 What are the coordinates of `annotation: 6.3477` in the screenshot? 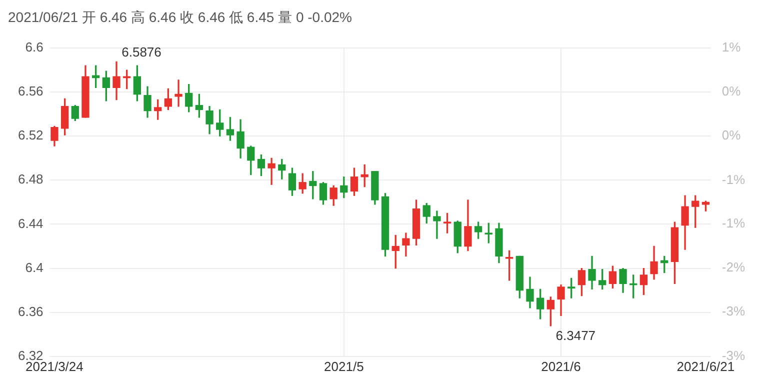 It's located at (576, 335).